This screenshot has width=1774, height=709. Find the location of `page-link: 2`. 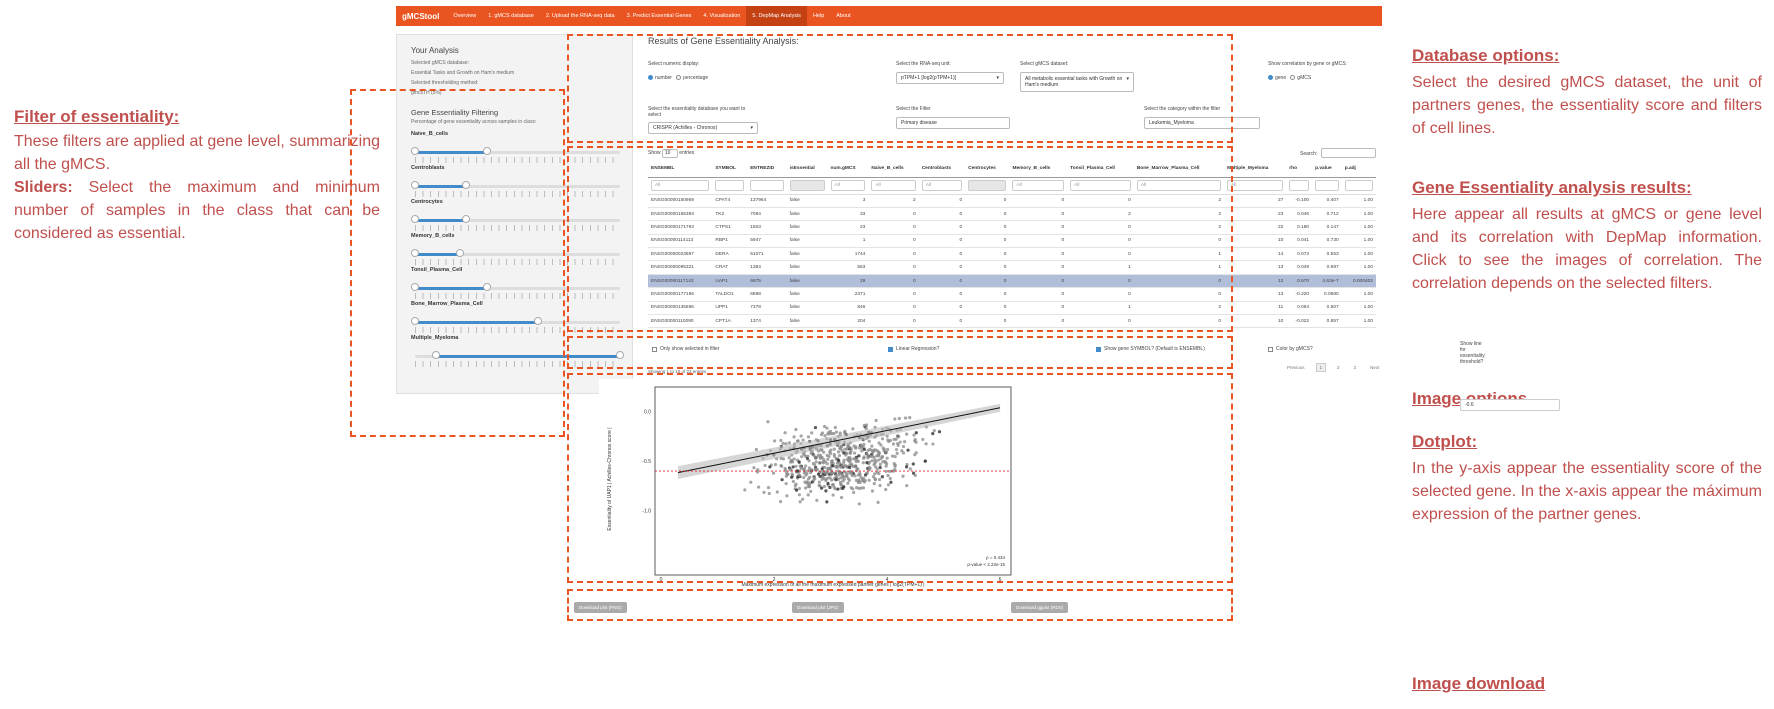

page-link: 2 is located at coordinates (1338, 367).